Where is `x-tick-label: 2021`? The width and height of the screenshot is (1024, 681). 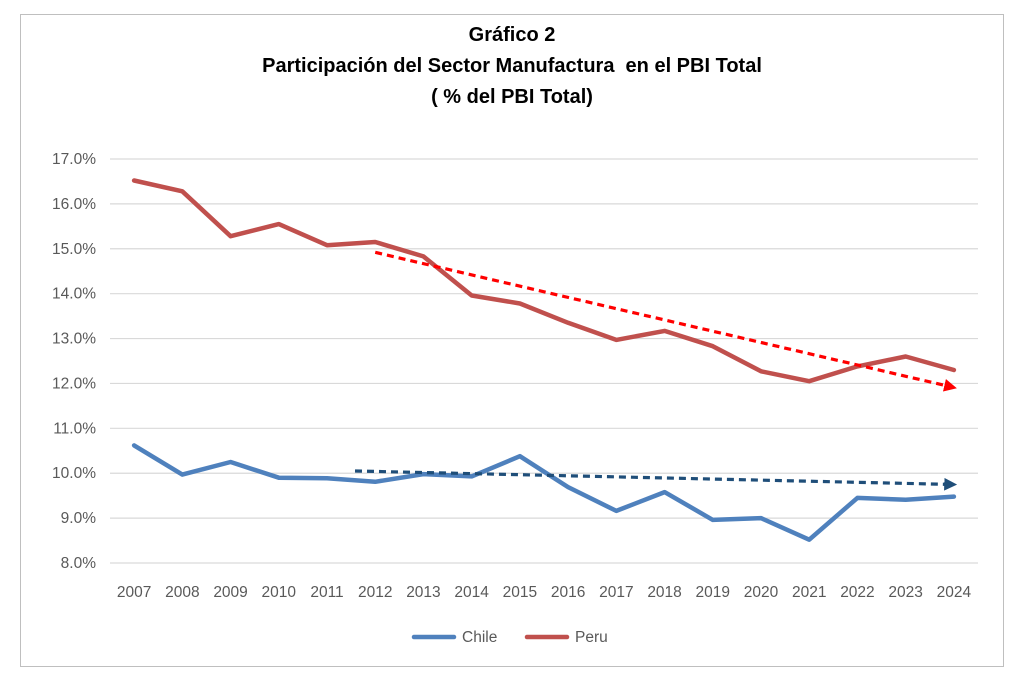
x-tick-label: 2021 is located at coordinates (809, 592).